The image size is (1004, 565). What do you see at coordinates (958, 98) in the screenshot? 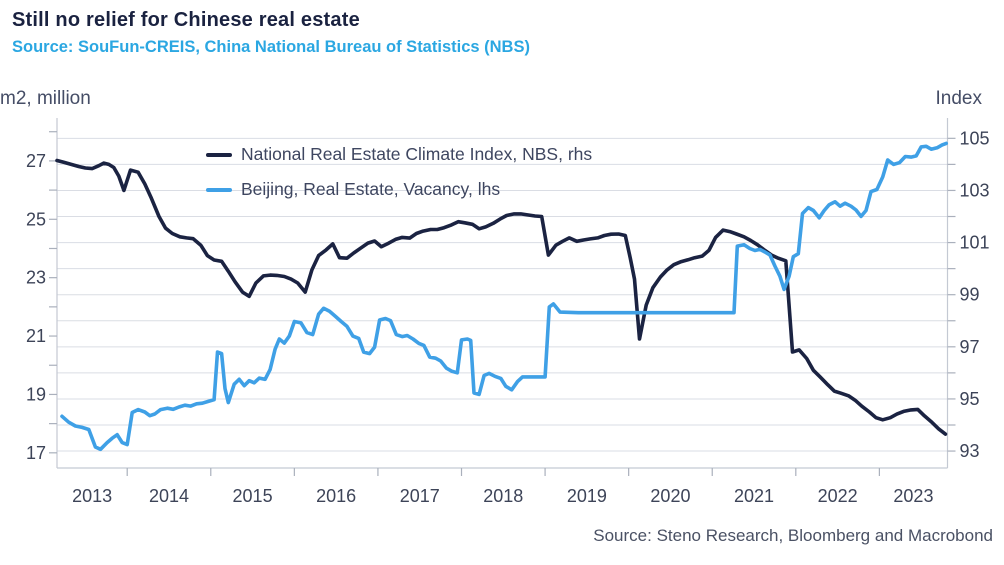
I see `right-axis-unit-label: Index` at bounding box center [958, 98].